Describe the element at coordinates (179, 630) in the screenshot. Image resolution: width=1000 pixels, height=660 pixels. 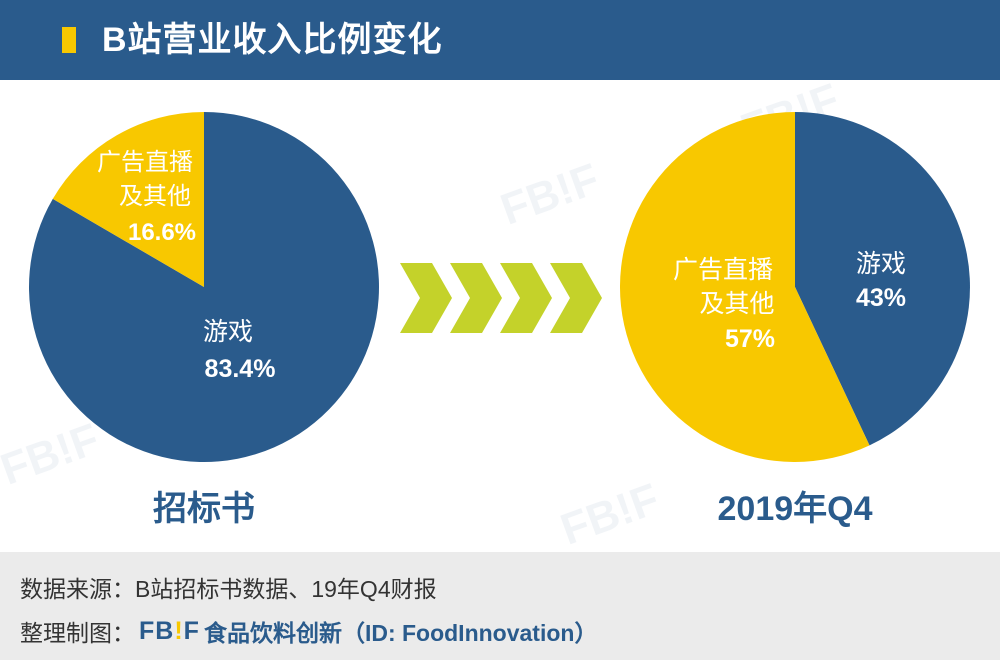
I see `logo-text-bang: !` at that location.